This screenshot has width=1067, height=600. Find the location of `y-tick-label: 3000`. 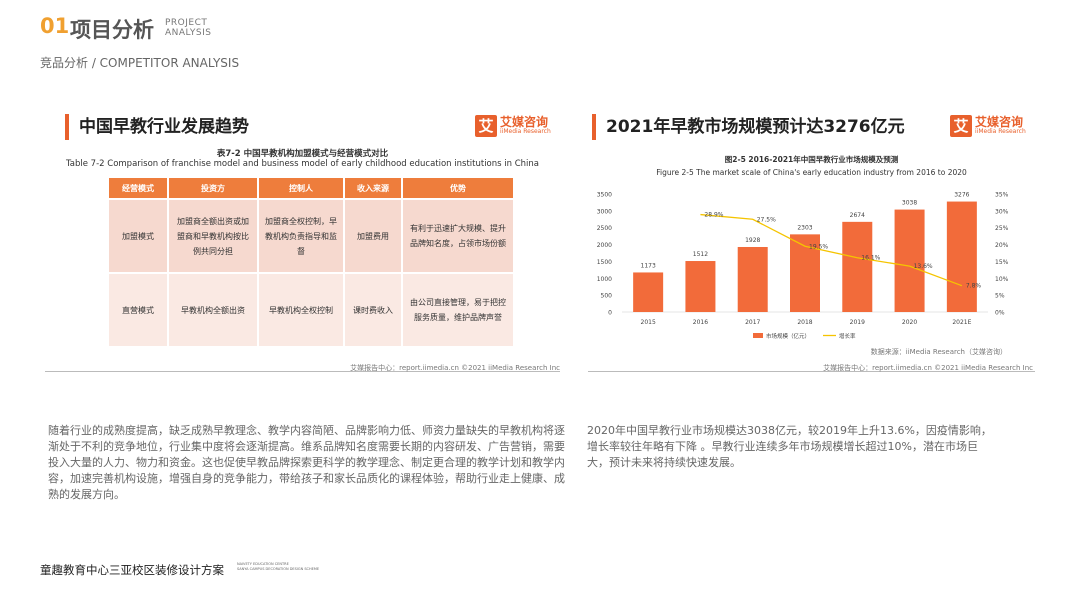

y-tick-label: 3000 is located at coordinates (604, 211).